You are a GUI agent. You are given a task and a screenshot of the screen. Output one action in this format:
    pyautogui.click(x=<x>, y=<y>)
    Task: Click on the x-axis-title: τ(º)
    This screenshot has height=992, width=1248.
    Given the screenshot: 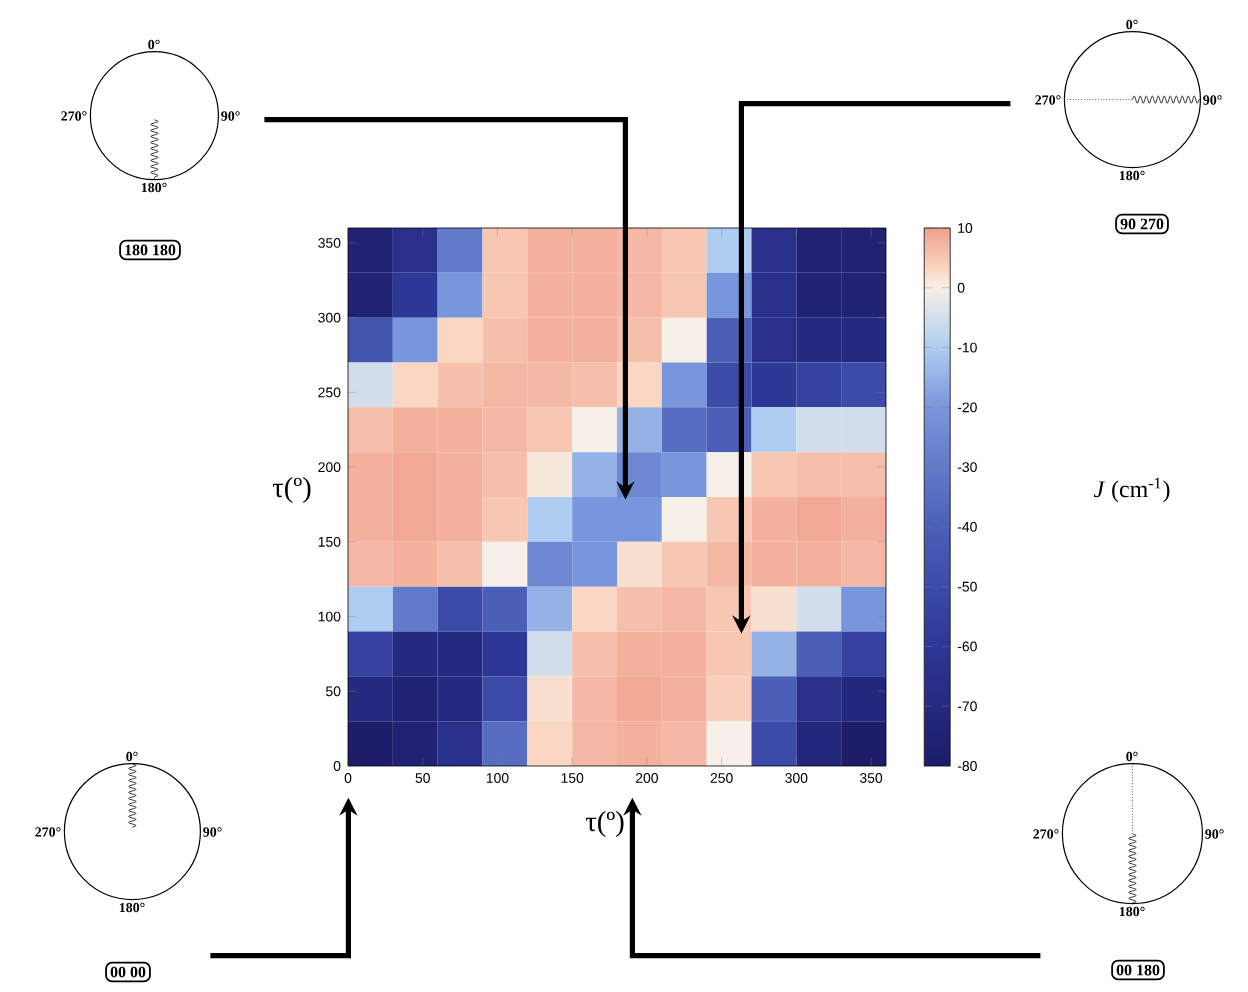 What is the action you would take?
    pyautogui.click(x=604, y=823)
    